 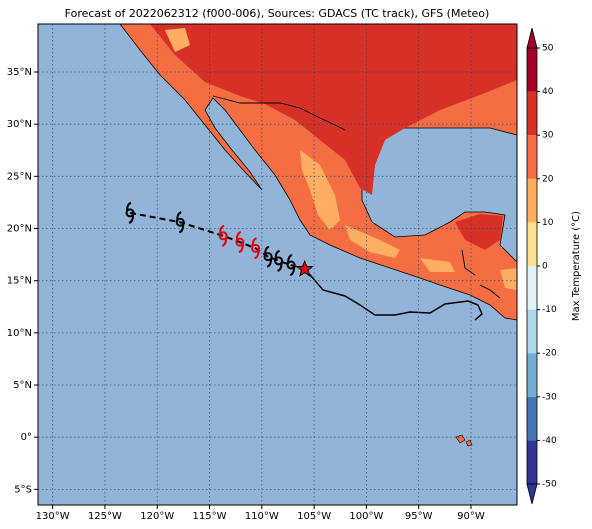 I want to click on y-tick-label: 10°N, so click(x=19, y=333).